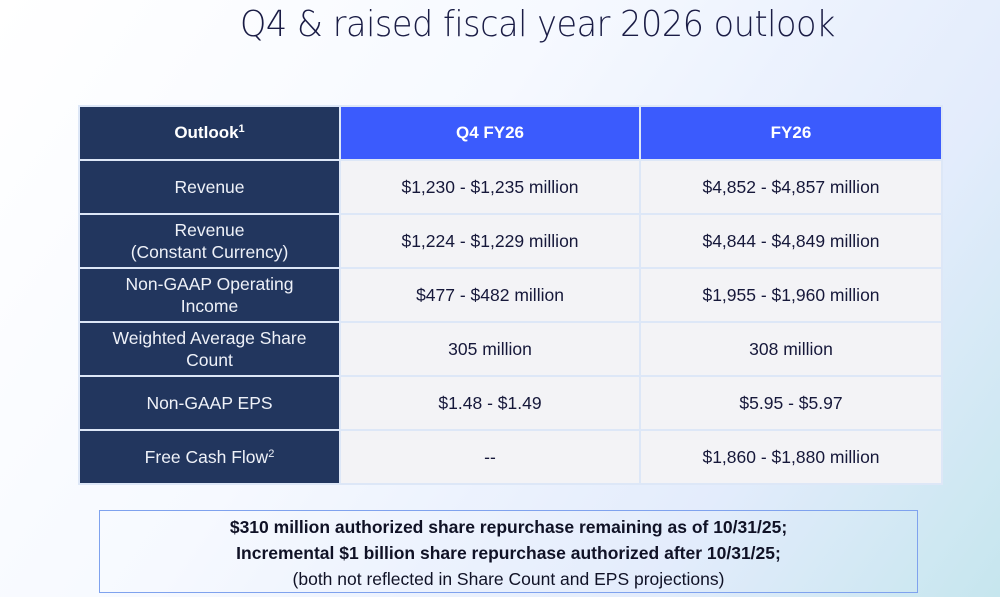 Image resolution: width=1000 pixels, height=597 pixels. I want to click on row-label: Weighted Average Share Count, so click(209, 349).